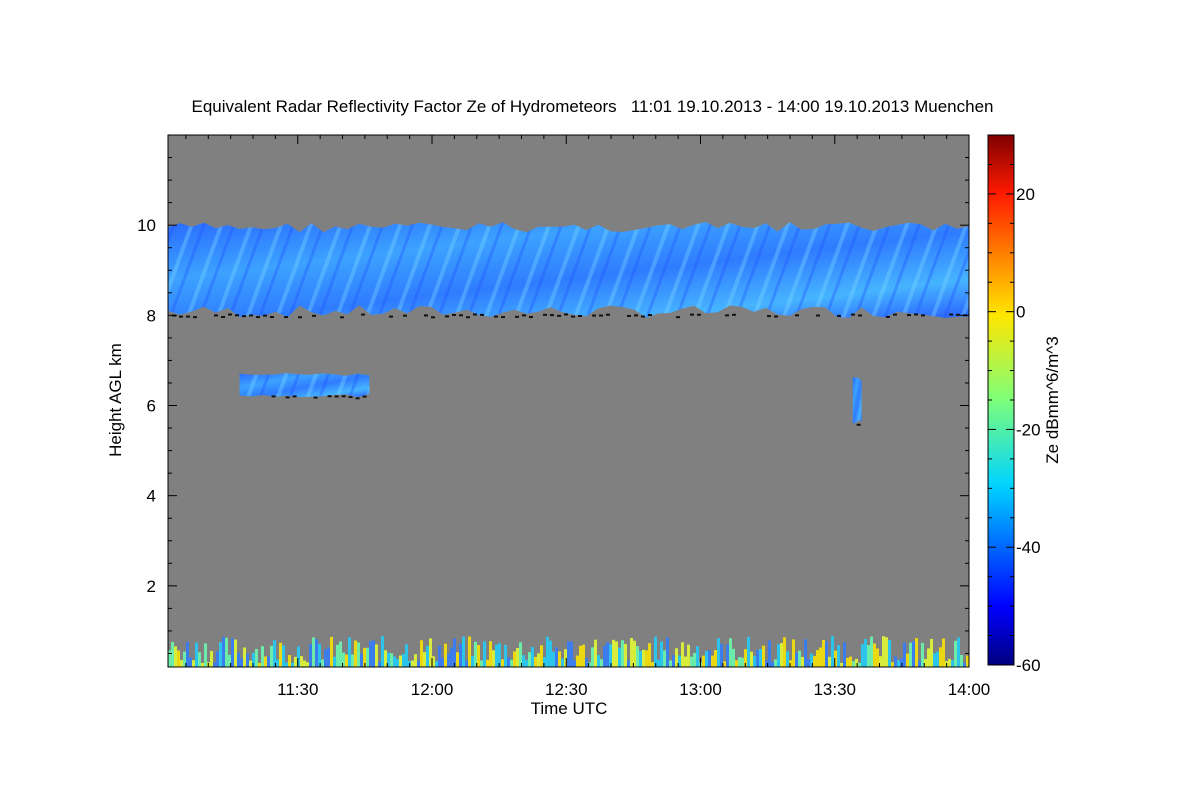  What do you see at coordinates (151, 496) in the screenshot?
I see `y-tick-label: 4` at bounding box center [151, 496].